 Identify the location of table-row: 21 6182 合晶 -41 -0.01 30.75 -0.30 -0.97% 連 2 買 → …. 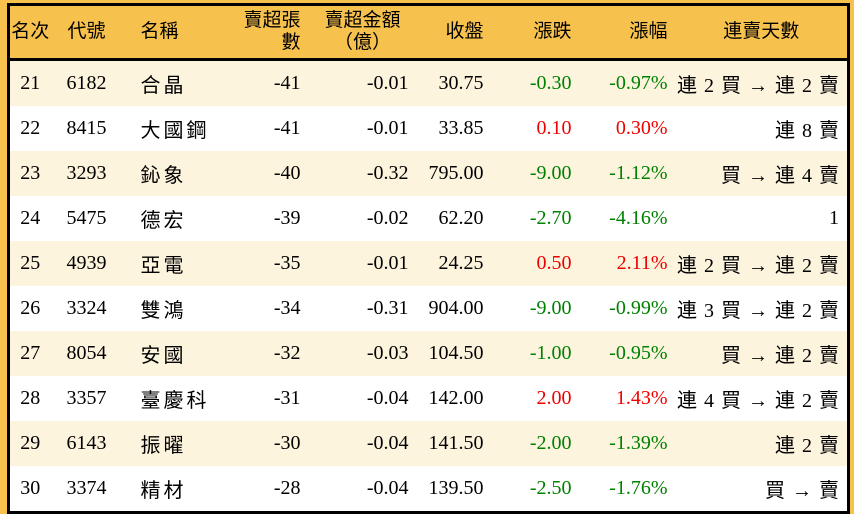
(428, 82).